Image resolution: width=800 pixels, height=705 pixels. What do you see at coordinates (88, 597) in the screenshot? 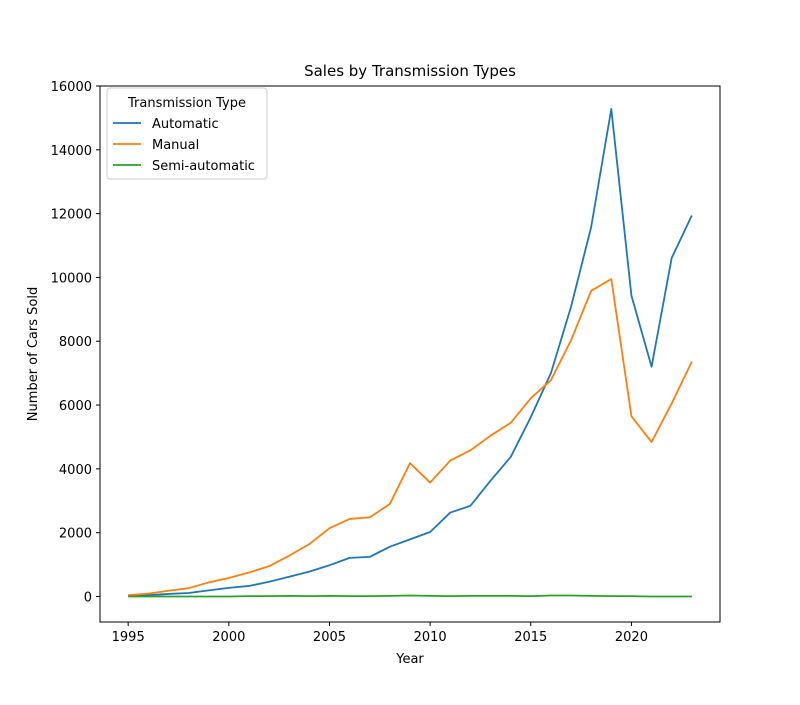
I see `y-tick-label: 0` at bounding box center [88, 597].